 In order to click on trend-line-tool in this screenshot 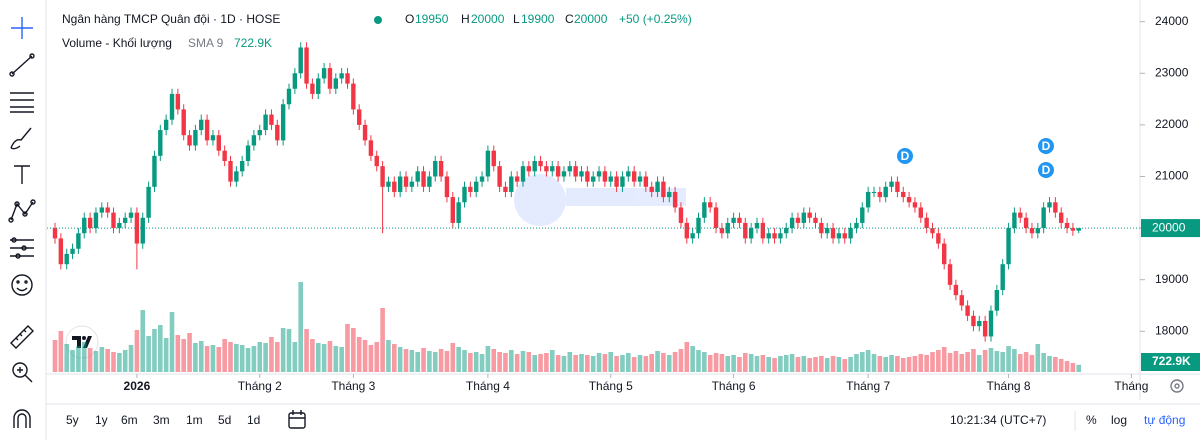, I will do `click(22, 65)`.